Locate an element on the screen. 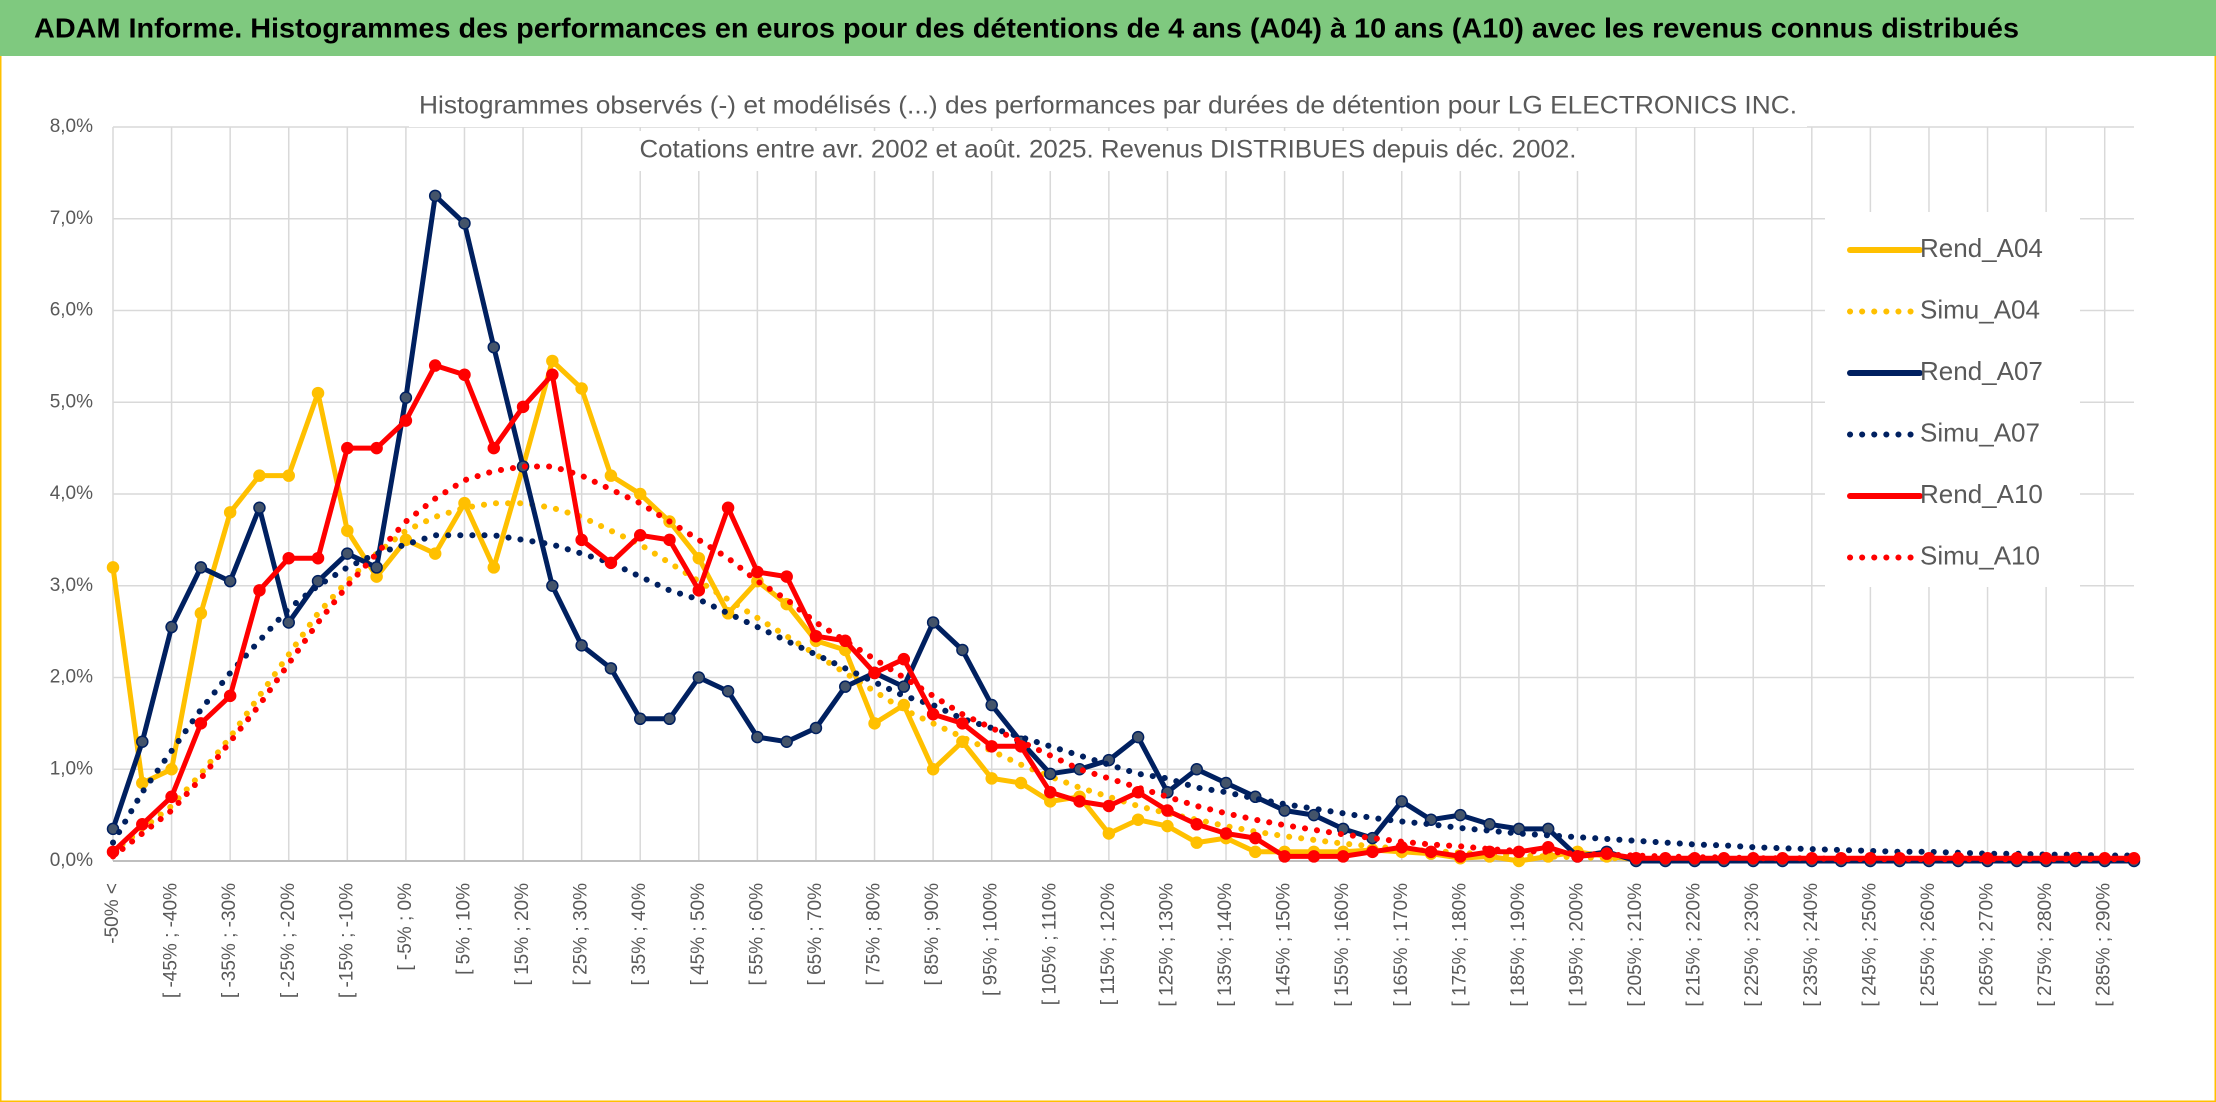  x-tick-label: [ 135% ; 140% is located at coordinates (1225, 945).